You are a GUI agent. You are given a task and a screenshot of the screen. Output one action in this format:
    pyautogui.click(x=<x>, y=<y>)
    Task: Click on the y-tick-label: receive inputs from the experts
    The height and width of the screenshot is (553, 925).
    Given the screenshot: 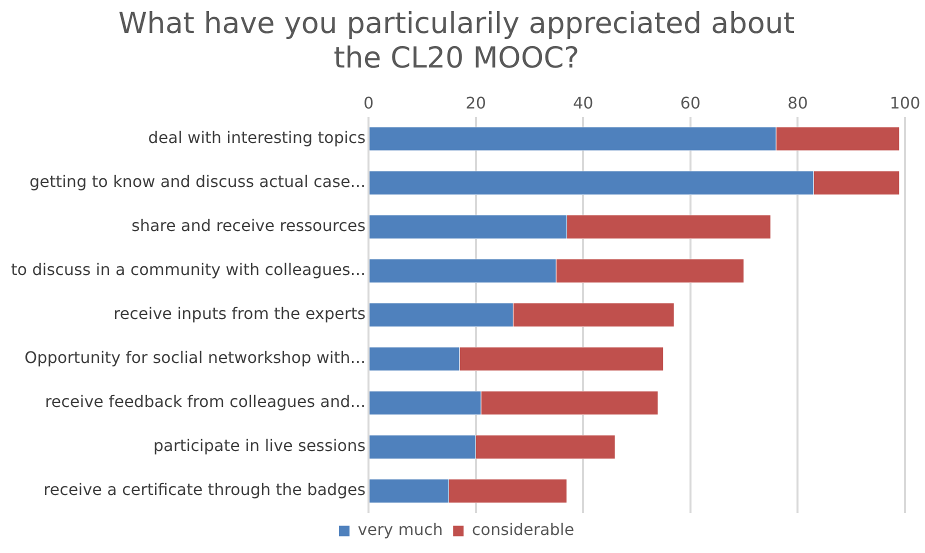 What is the action you would take?
    pyautogui.click(x=240, y=314)
    